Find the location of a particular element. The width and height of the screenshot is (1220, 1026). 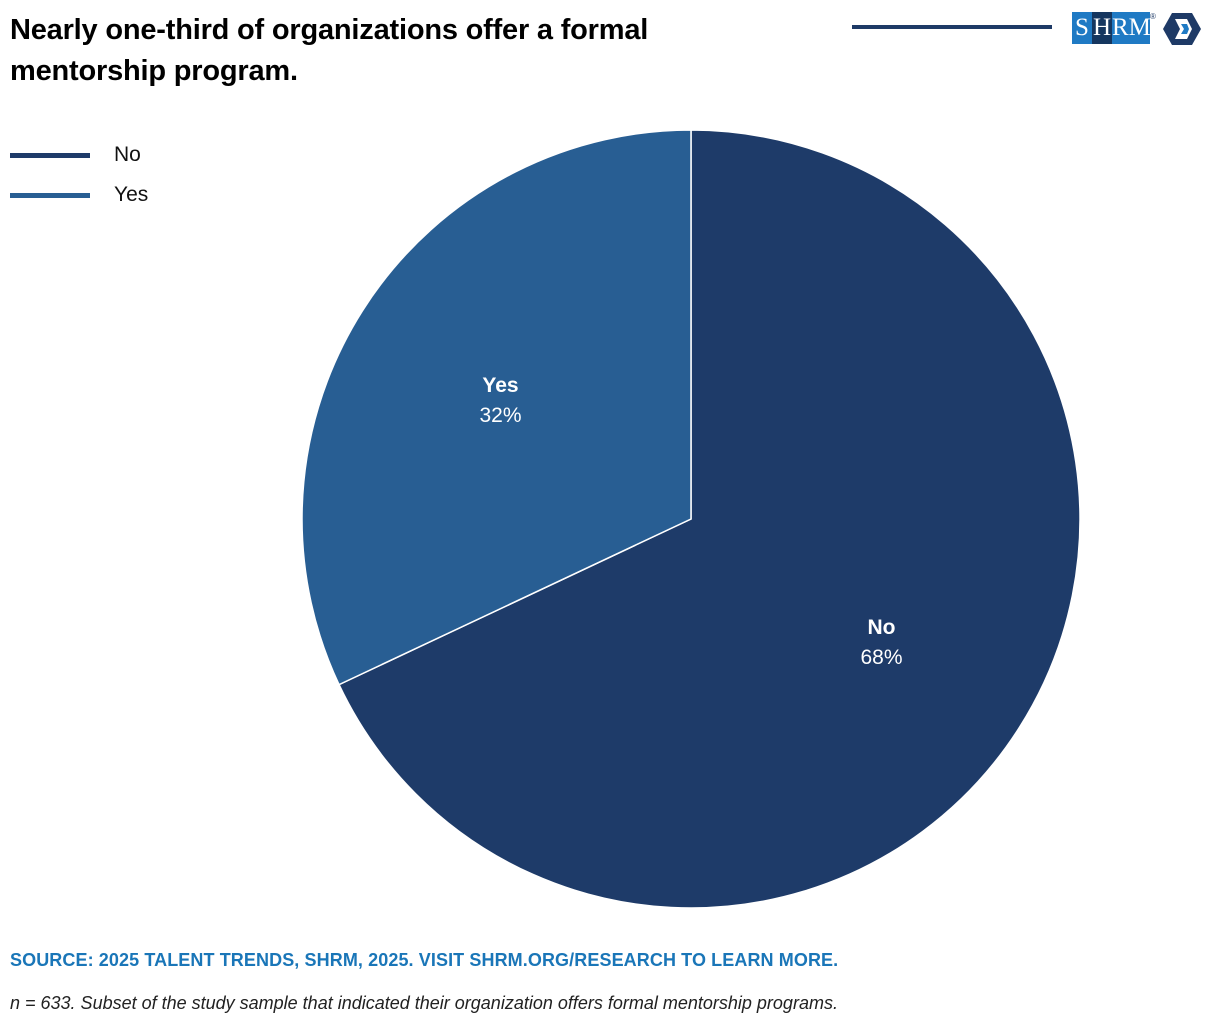

slice-label-no: No is located at coordinates (881, 627).